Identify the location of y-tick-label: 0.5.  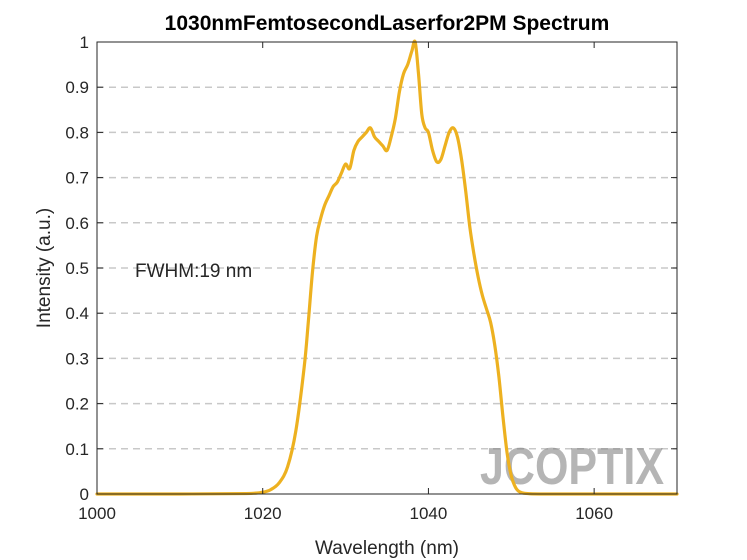
(77, 268).